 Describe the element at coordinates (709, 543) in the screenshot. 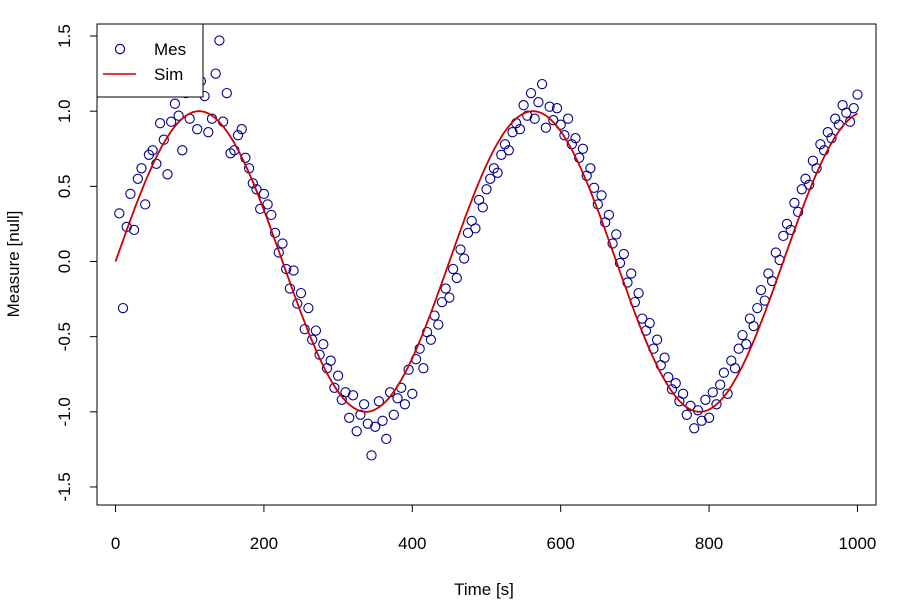

I see `x-tick-label: 800` at that location.